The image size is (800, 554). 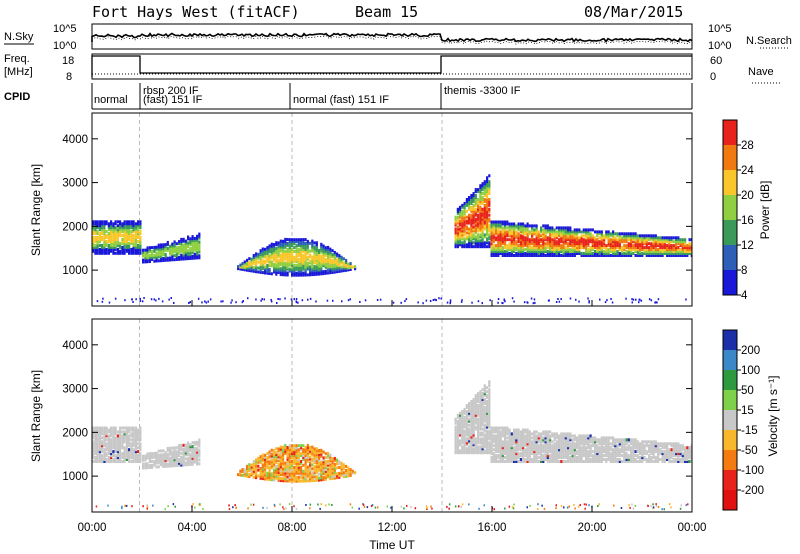 I want to click on nsky-left-tick-low: 10^0, so click(x=65, y=46).